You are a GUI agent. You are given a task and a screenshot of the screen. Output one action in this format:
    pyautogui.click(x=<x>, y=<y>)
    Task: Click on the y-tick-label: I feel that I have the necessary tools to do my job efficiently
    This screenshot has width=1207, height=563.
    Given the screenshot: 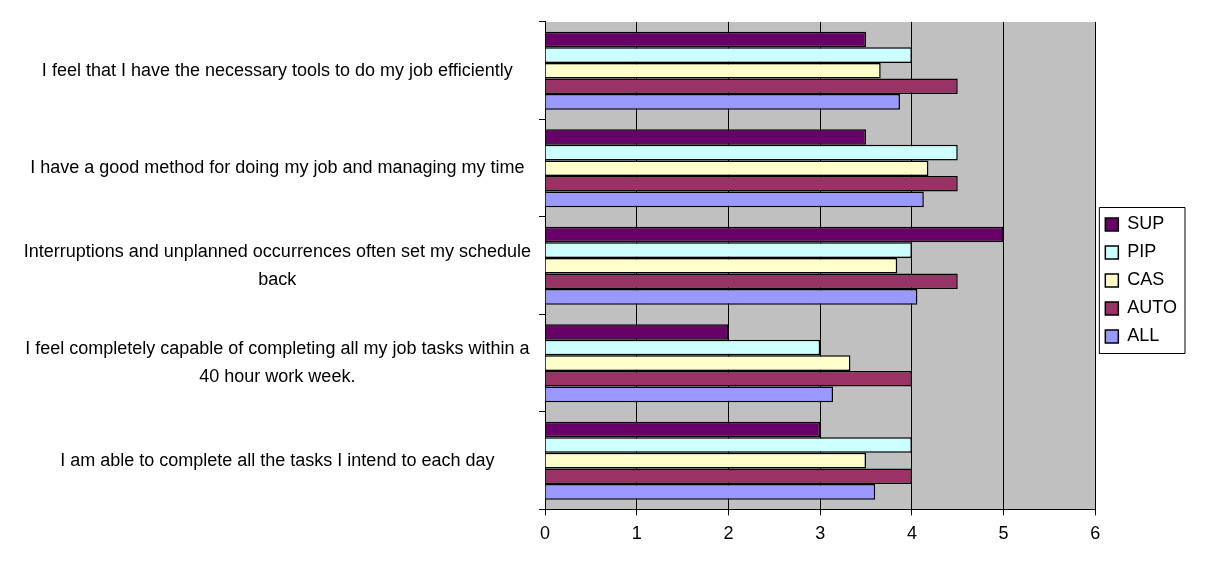 What is the action you would take?
    pyautogui.click(x=277, y=69)
    